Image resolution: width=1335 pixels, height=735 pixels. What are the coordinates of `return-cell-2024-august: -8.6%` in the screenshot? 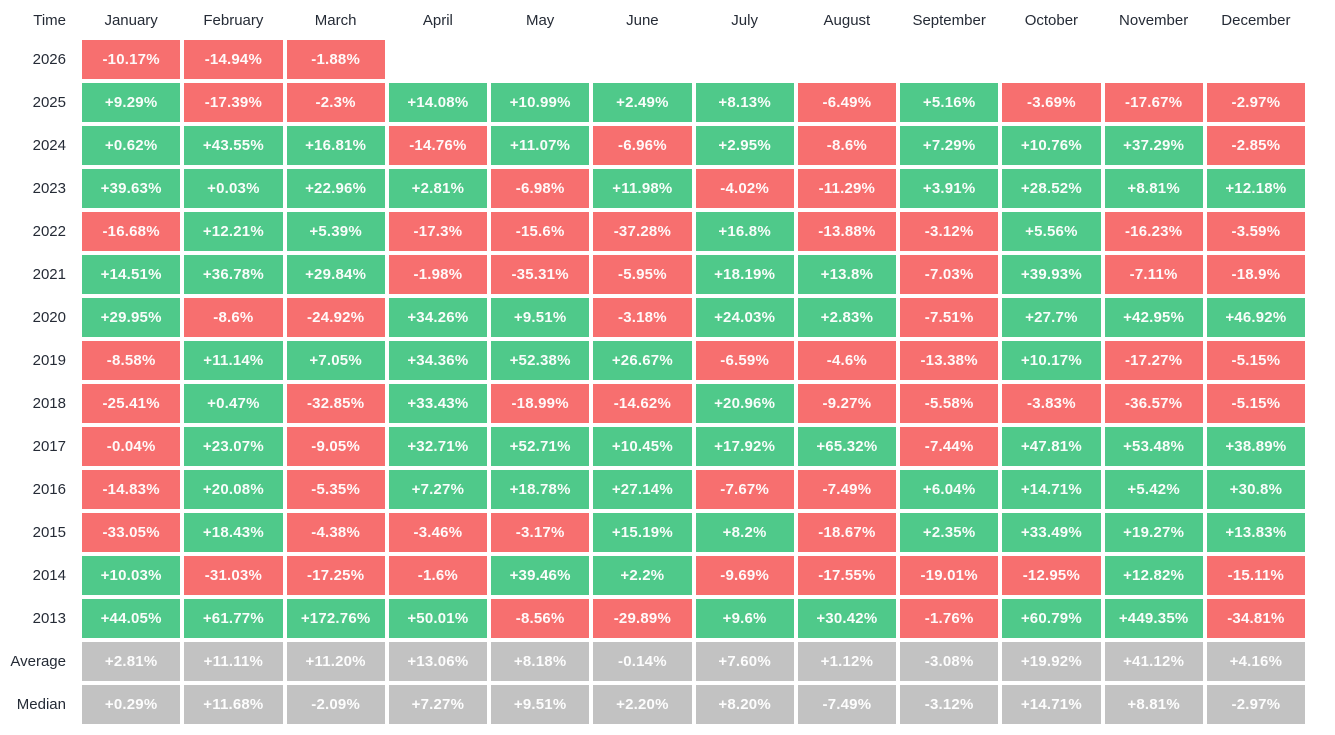 It's located at (846, 145).